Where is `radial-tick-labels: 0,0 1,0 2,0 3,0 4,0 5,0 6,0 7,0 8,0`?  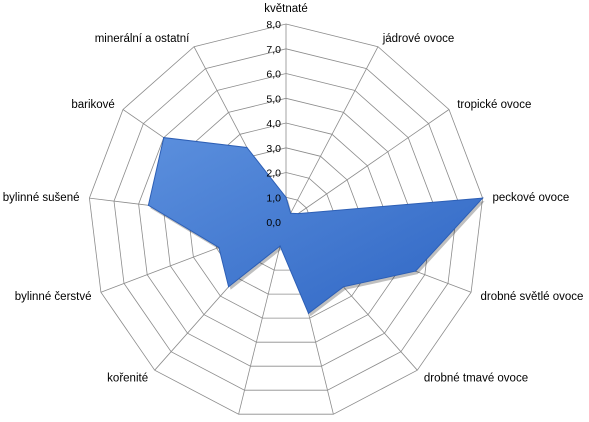
radial-tick-labels: 0,0 1,0 2,0 3,0 4,0 5,0 6,0 7,0 8,0 is located at coordinates (273, 124).